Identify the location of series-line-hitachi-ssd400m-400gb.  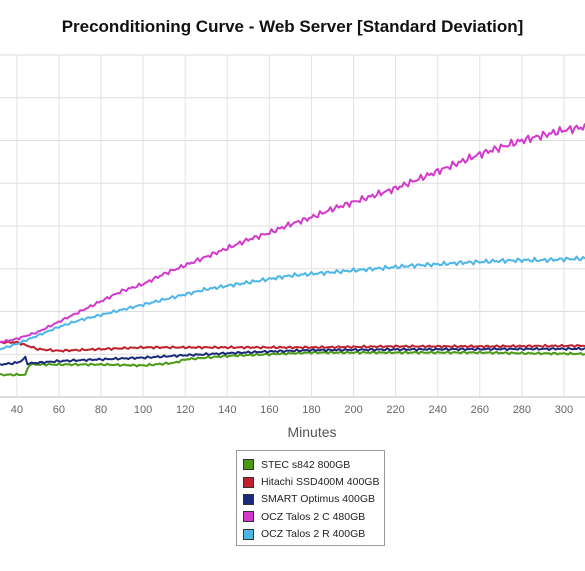
(292, 346).